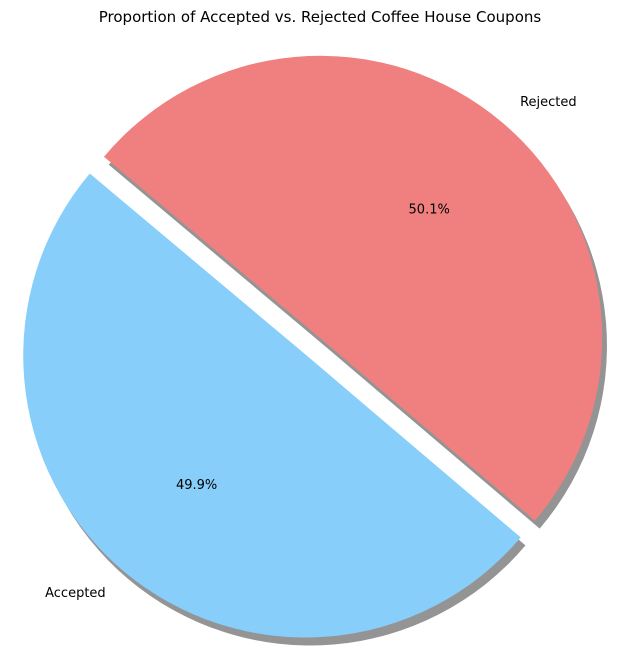 Image resolution: width=640 pixels, height=656 pixels. Describe the element at coordinates (196, 485) in the screenshot. I see `percent-label-accepted: 49.9%` at that location.